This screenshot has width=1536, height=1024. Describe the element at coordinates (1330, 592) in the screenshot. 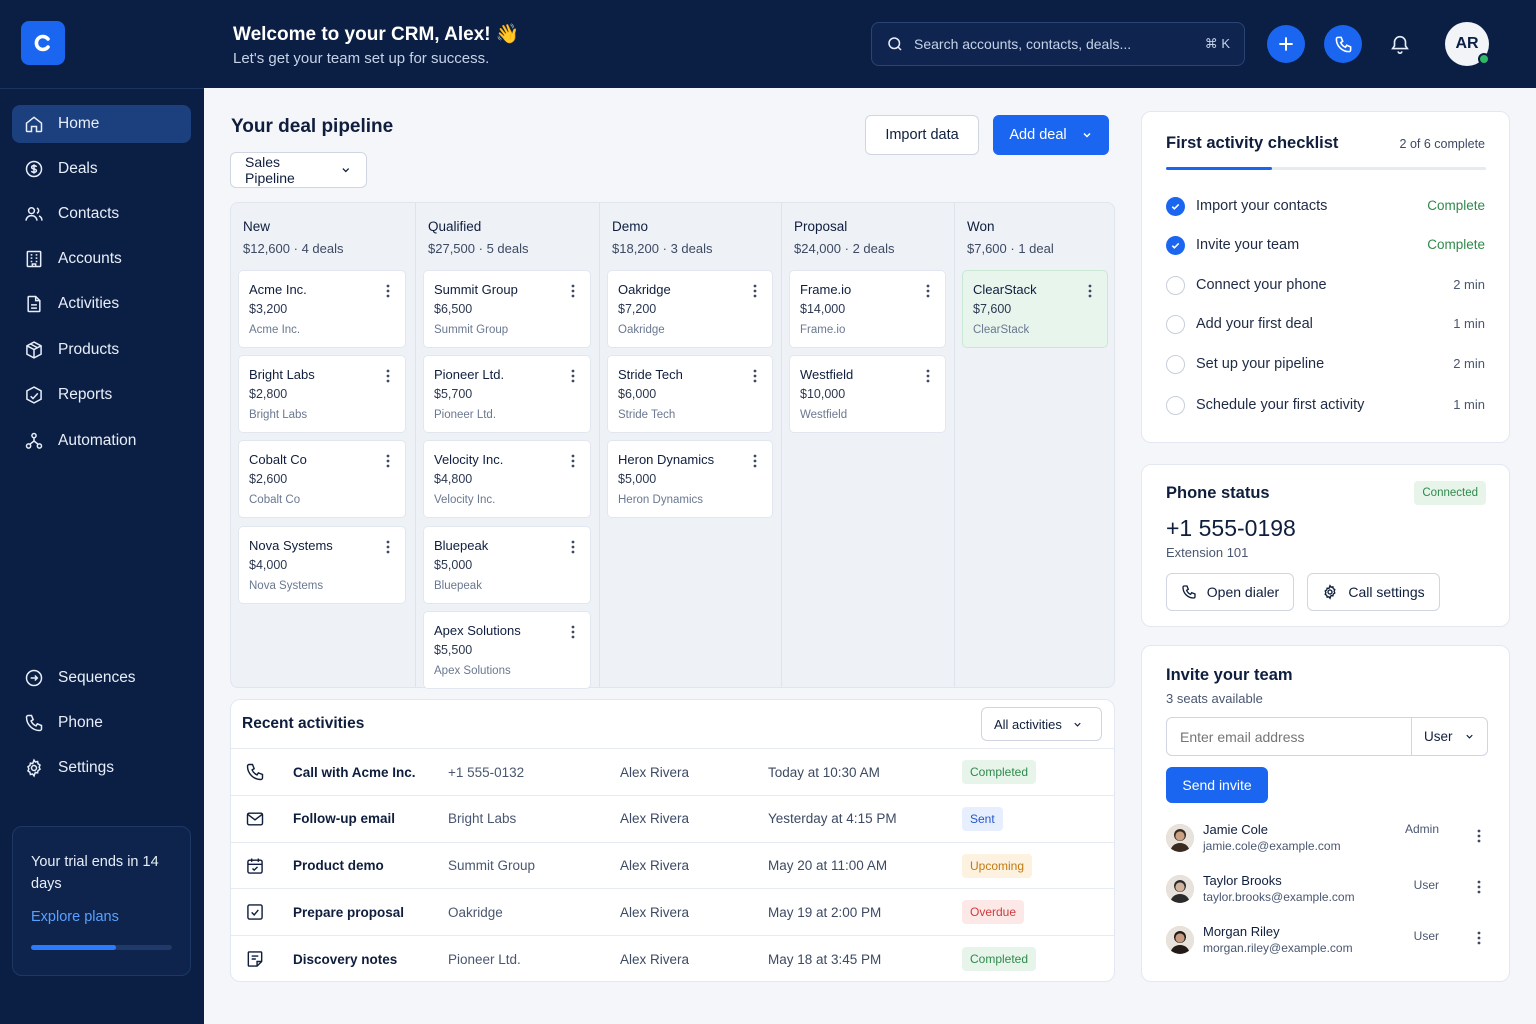

I see `gear-icon` at that location.